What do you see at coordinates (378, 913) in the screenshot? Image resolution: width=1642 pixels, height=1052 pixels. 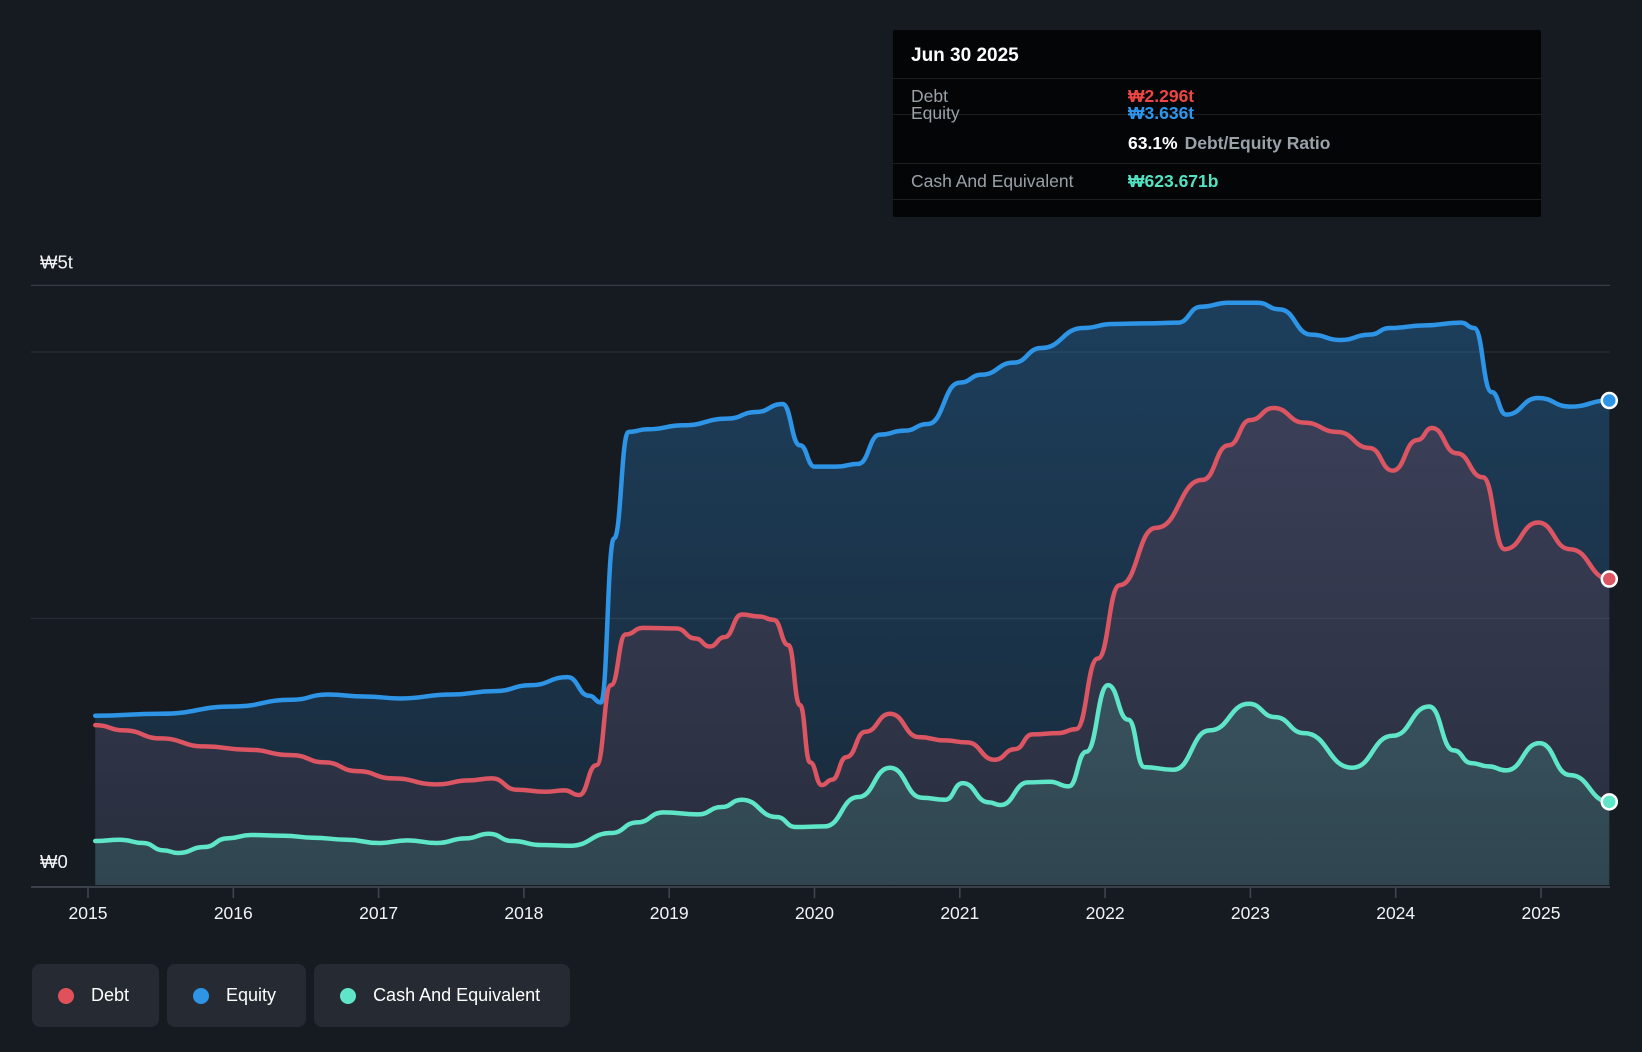 I see `x-axis-year-label: 2017` at bounding box center [378, 913].